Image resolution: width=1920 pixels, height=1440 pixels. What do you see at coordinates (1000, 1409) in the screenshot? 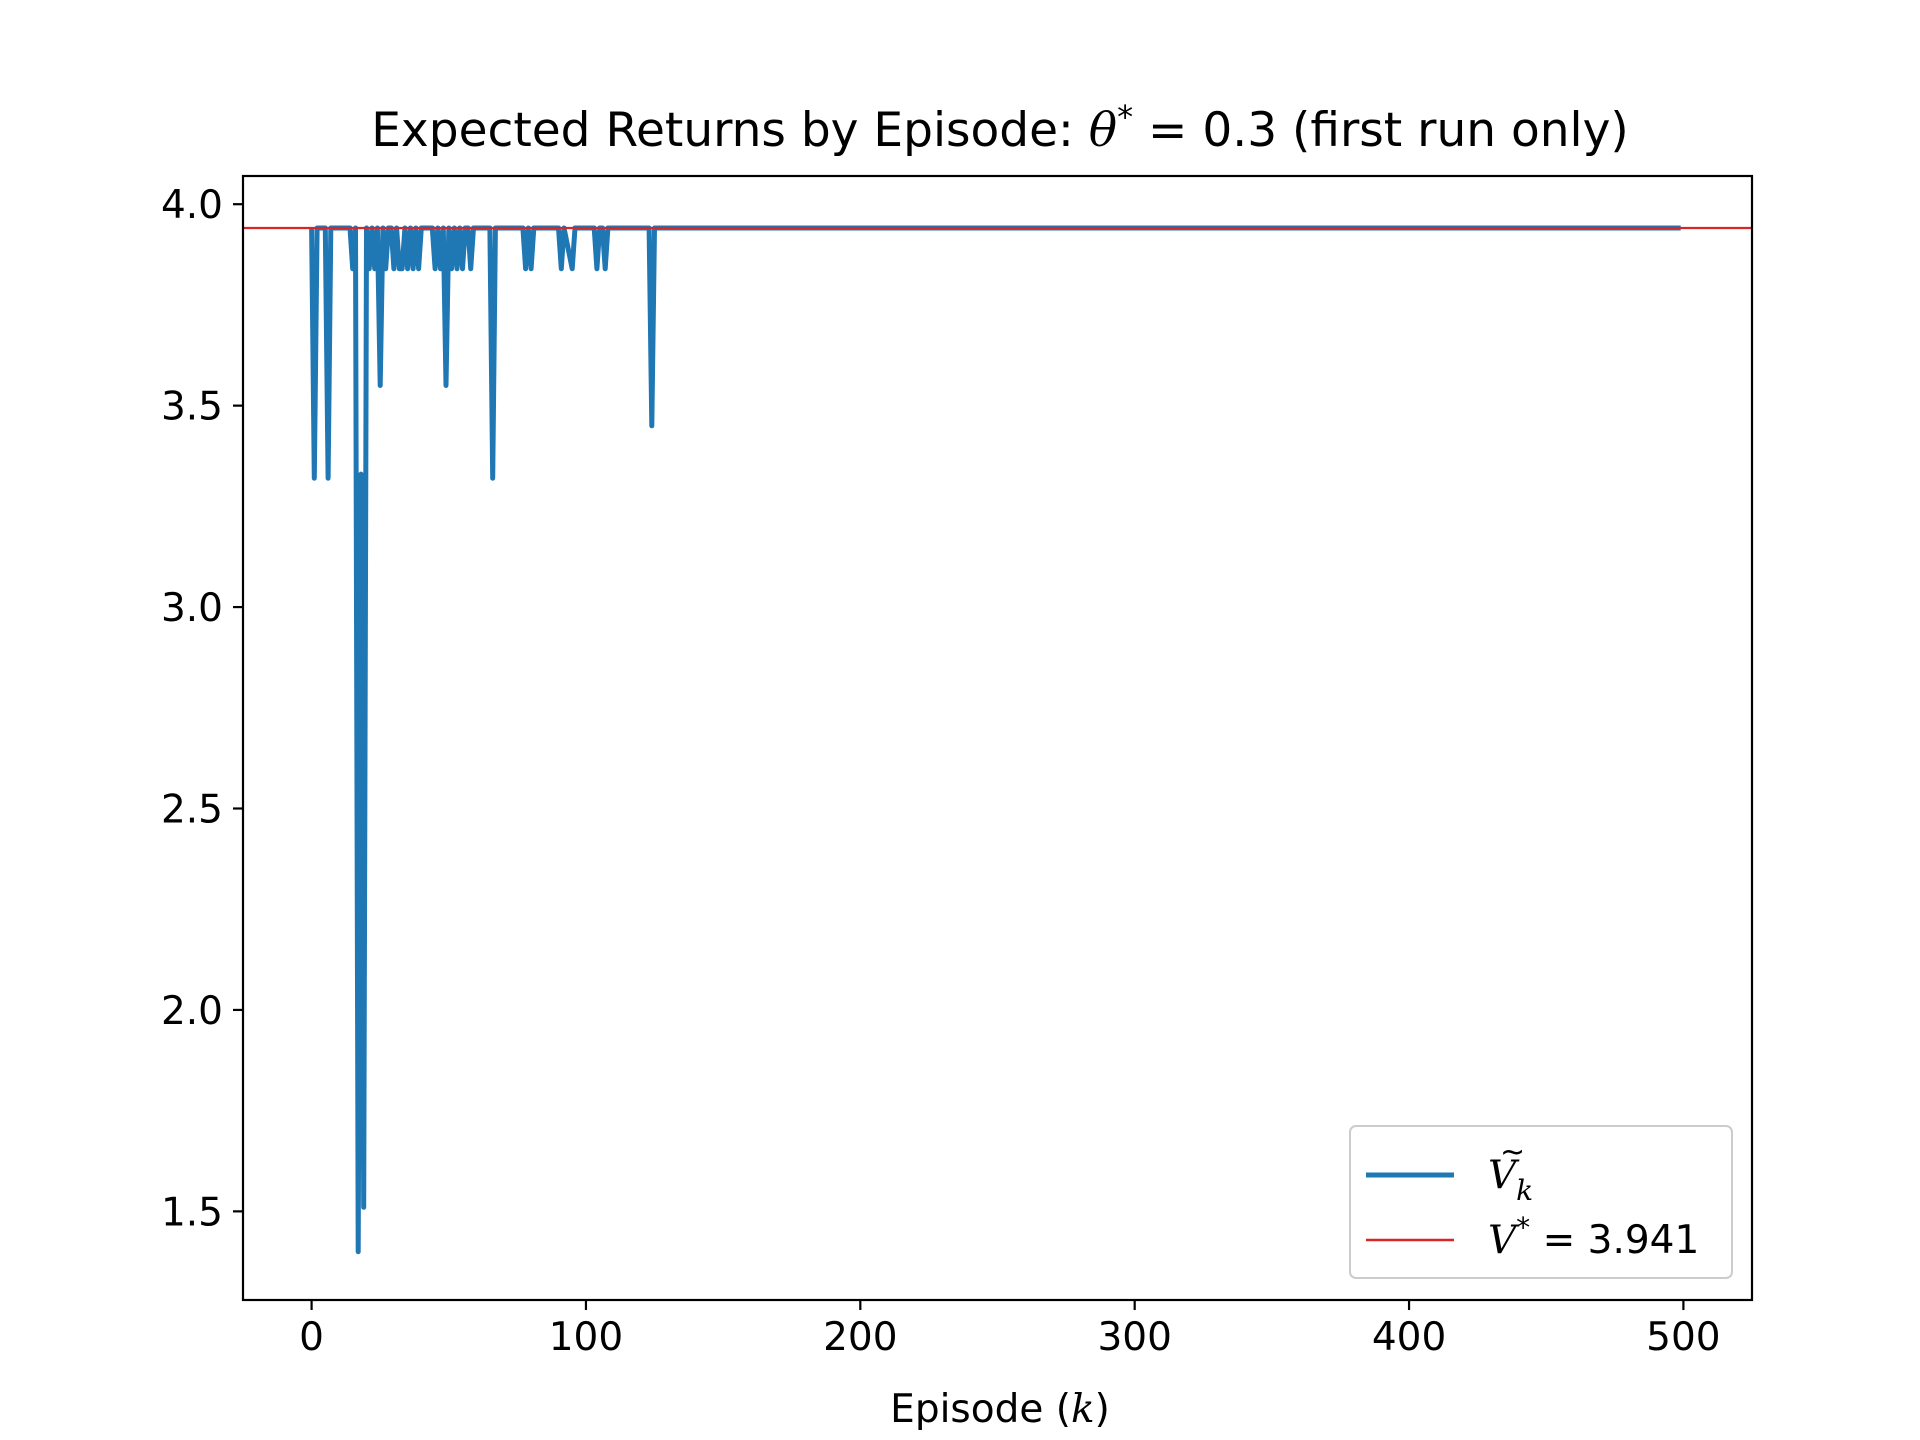
I see `x-axis-label: Episode (k)` at bounding box center [1000, 1409].